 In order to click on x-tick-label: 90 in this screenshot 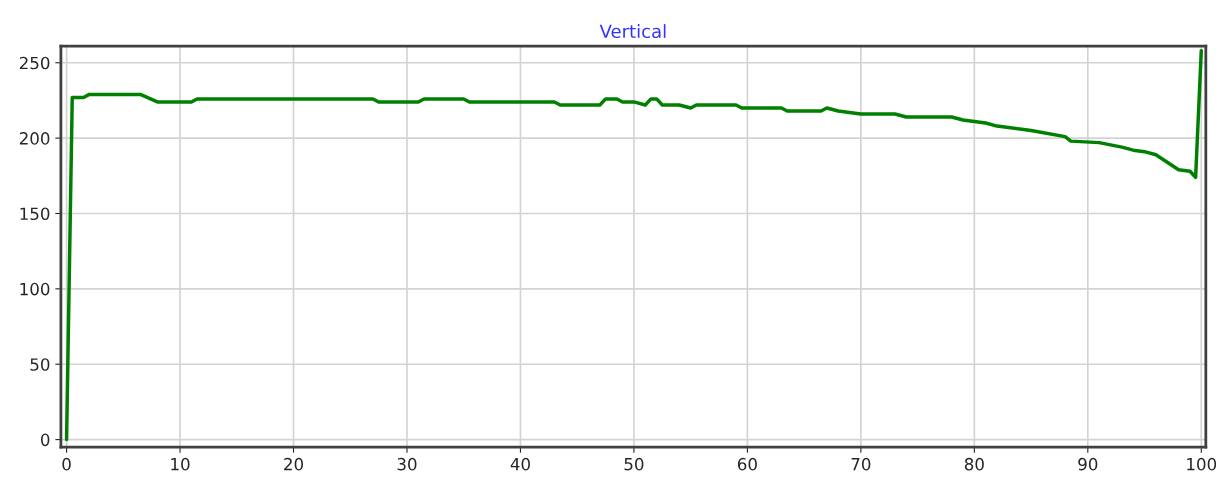, I will do `click(1088, 464)`.